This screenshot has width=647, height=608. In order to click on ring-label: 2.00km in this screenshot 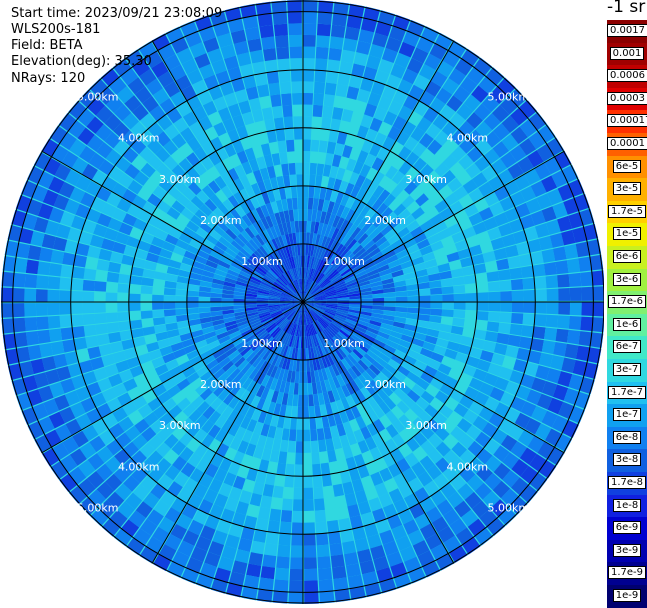, I will do `click(385, 220)`.